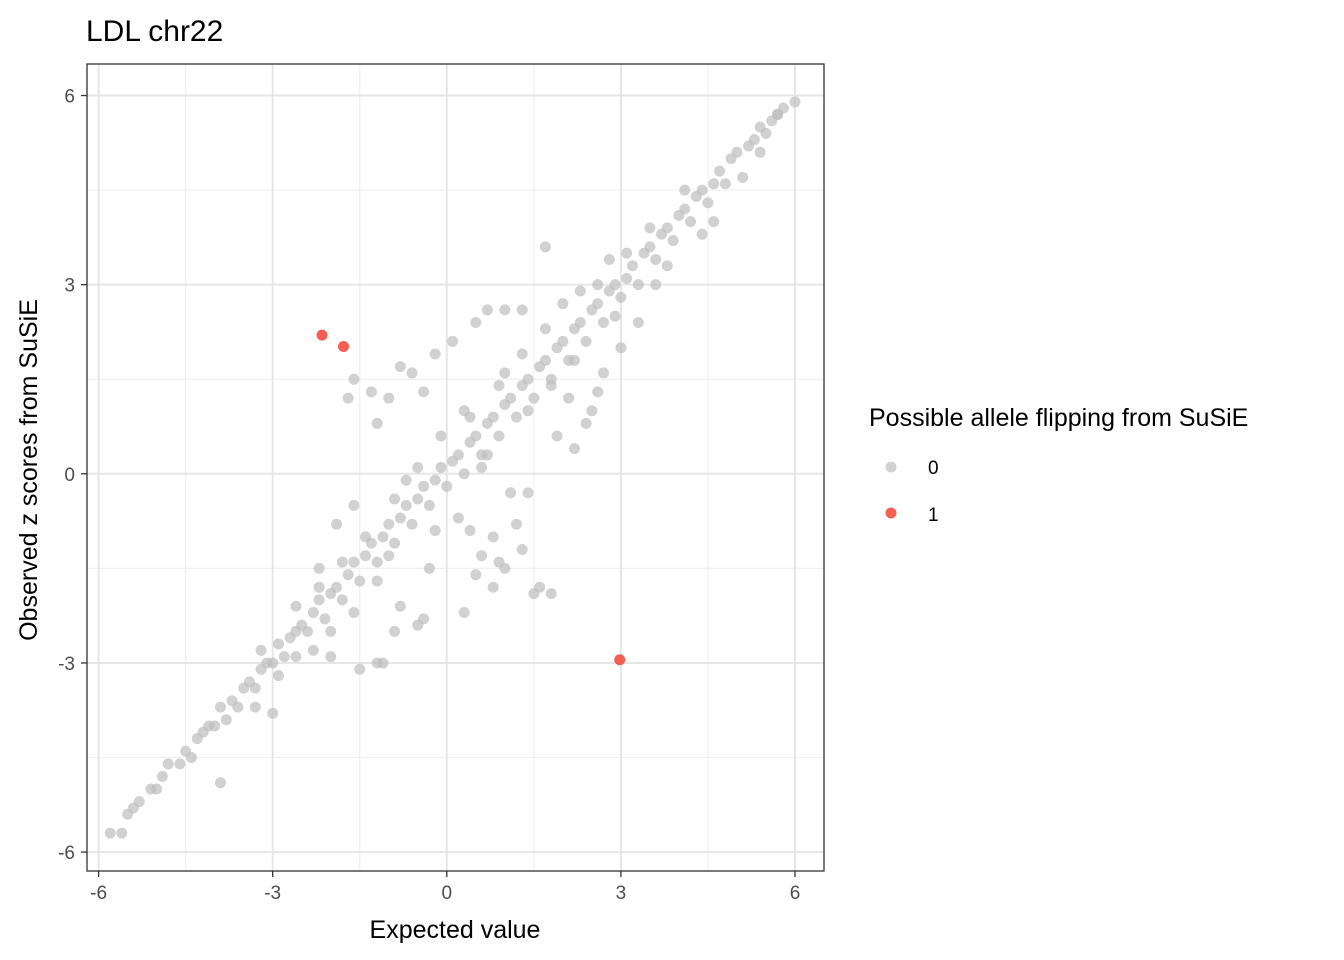 Image resolution: width=1344 pixels, height=960 pixels. Describe the element at coordinates (69, 475) in the screenshot. I see `y-tick-label: 0` at that location.